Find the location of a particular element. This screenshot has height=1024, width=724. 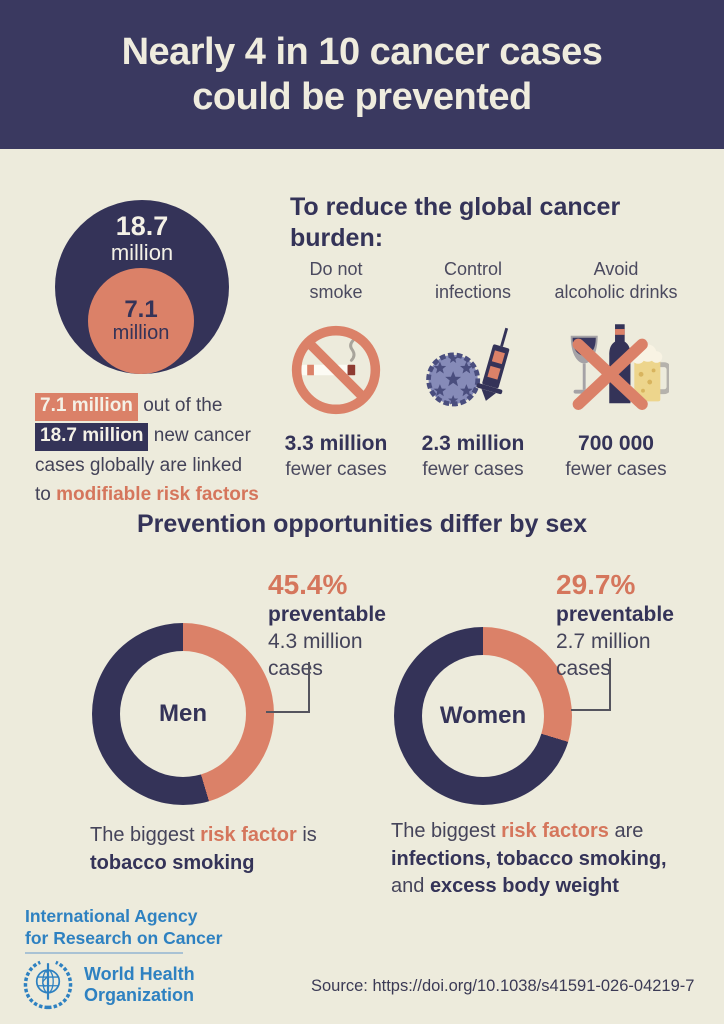

women-connector-horizontal is located at coordinates (591, 710).